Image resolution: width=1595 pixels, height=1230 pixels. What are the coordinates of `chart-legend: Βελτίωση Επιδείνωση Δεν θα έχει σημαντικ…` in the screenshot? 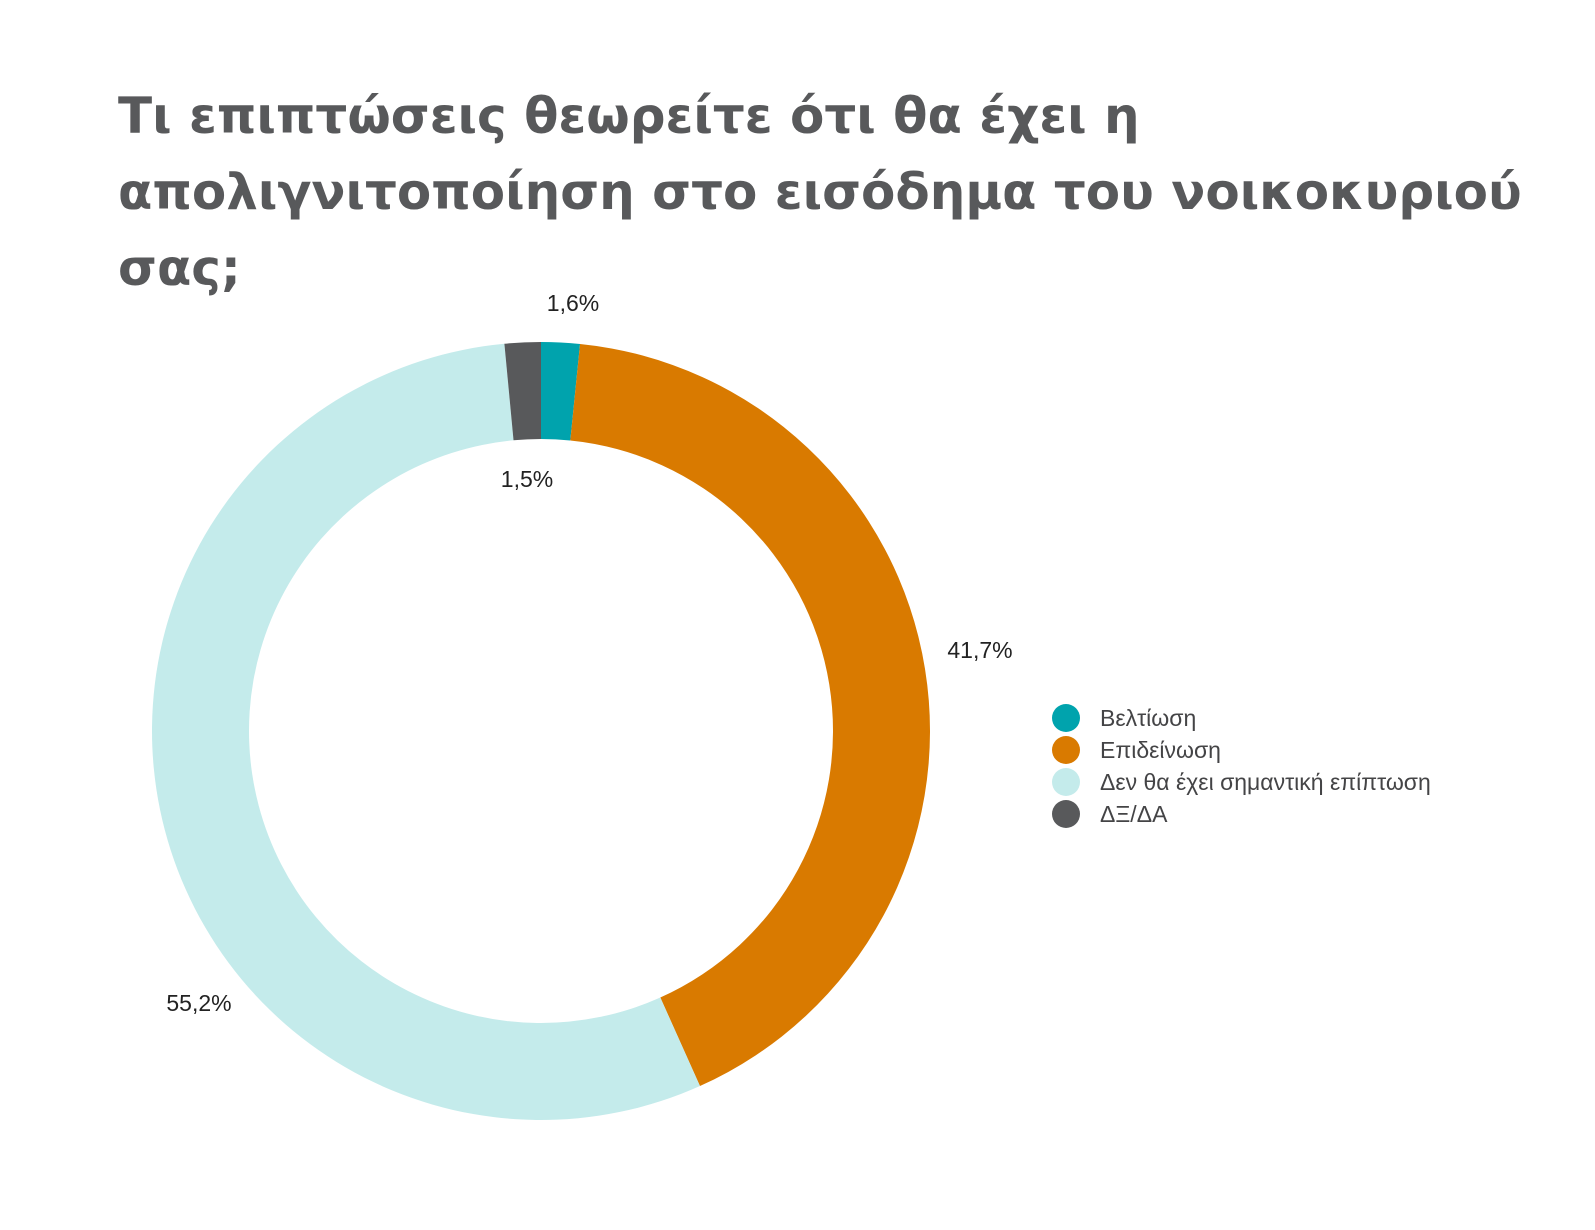 It's located at (1241, 766).